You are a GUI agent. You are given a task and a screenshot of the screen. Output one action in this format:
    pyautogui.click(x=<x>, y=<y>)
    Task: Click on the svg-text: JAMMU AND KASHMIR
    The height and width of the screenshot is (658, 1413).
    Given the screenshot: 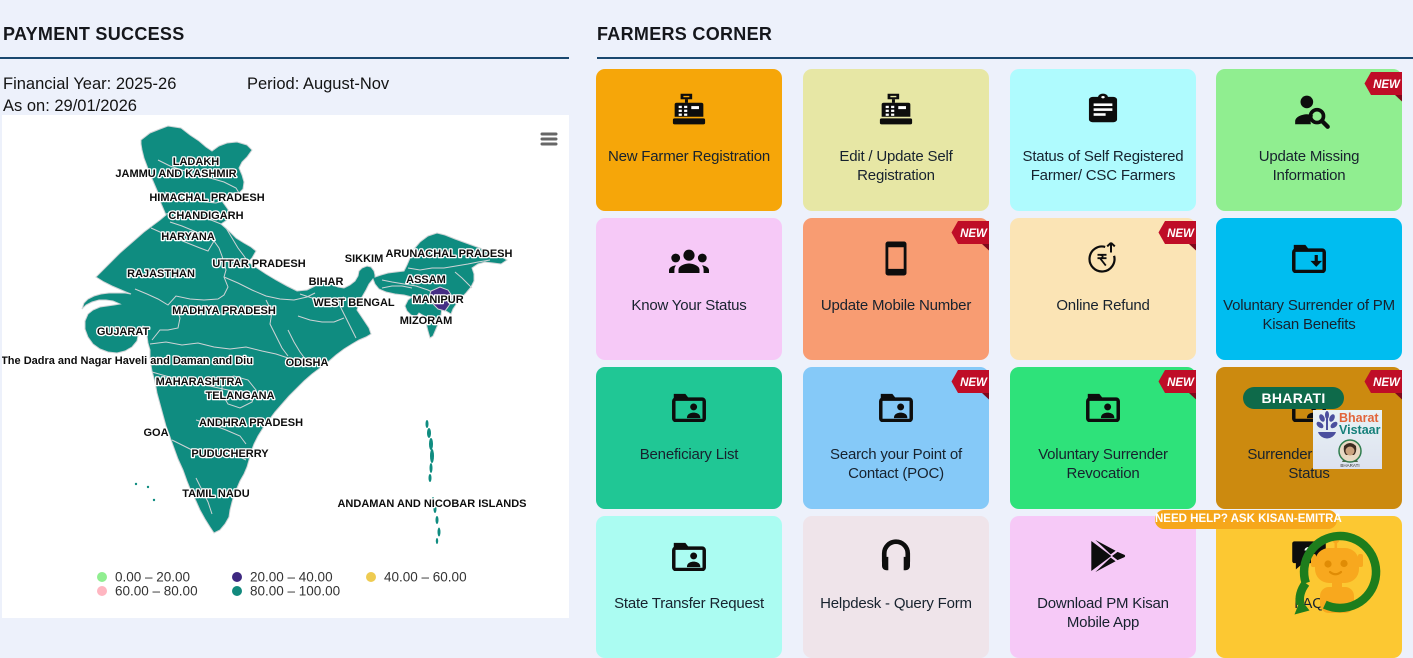 What is the action you would take?
    pyautogui.click(x=175, y=174)
    